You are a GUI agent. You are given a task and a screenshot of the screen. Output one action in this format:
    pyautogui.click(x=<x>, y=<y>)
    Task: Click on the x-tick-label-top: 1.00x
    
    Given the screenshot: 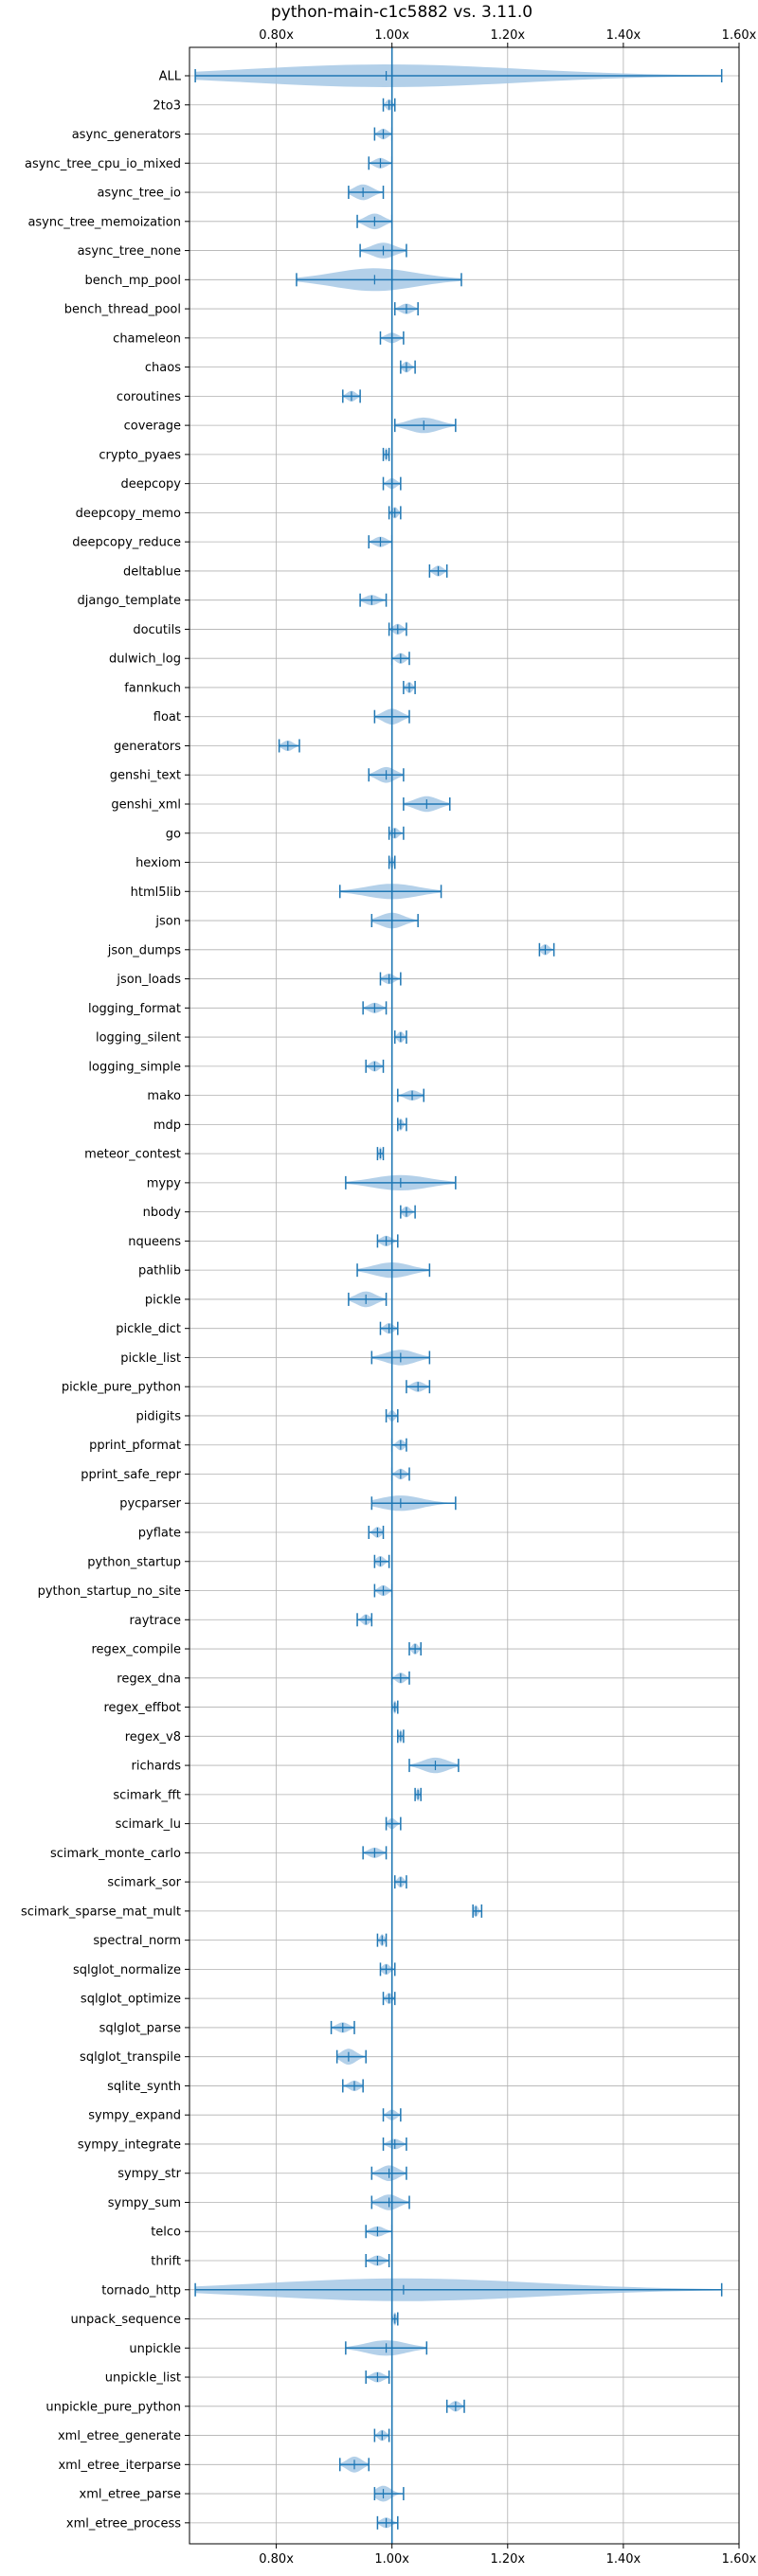 What is the action you would take?
    pyautogui.click(x=391, y=35)
    